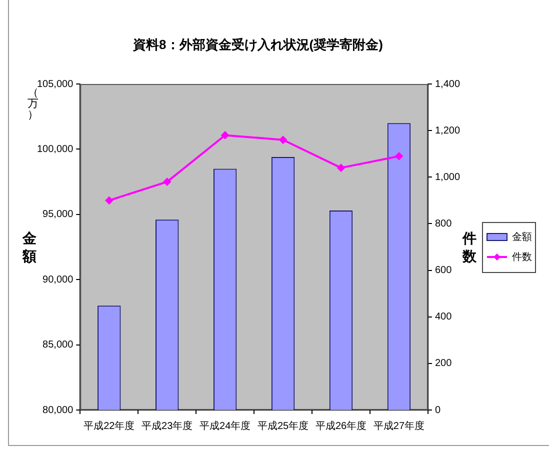  I want to click on x-tick-label: 平成24年度, so click(225, 426).